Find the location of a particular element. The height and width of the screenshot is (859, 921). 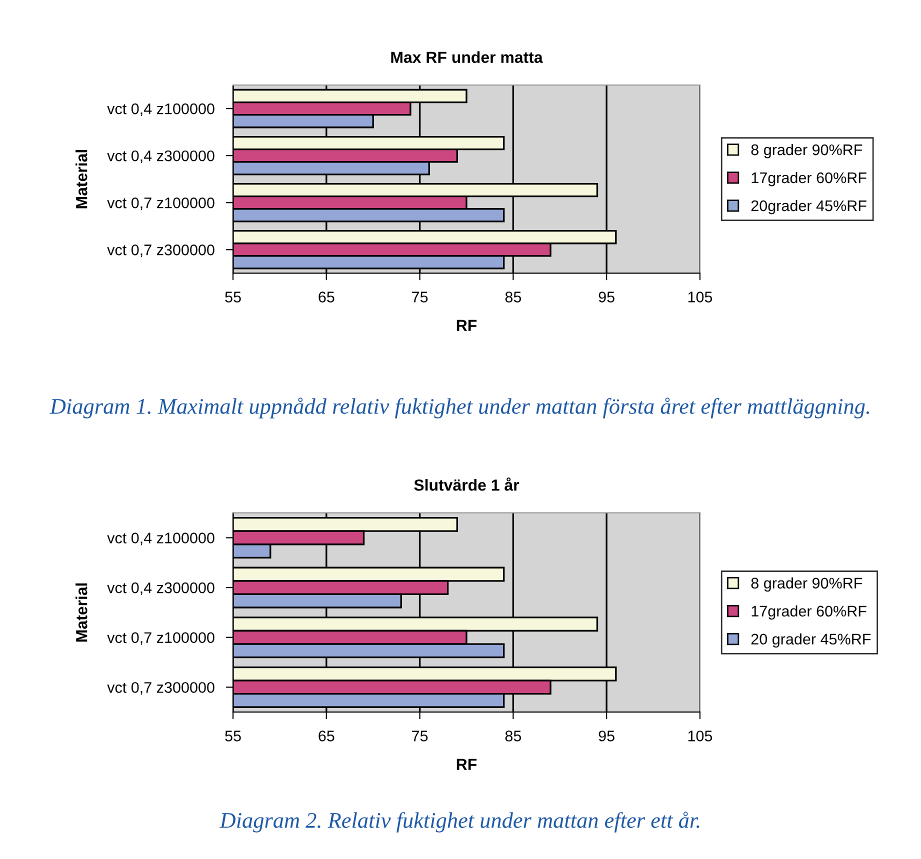

text: Diagram 1. Maximalt uppnådd relativ fuktighet under mattan första året efter mattläggning. is located at coordinates (460, 408).